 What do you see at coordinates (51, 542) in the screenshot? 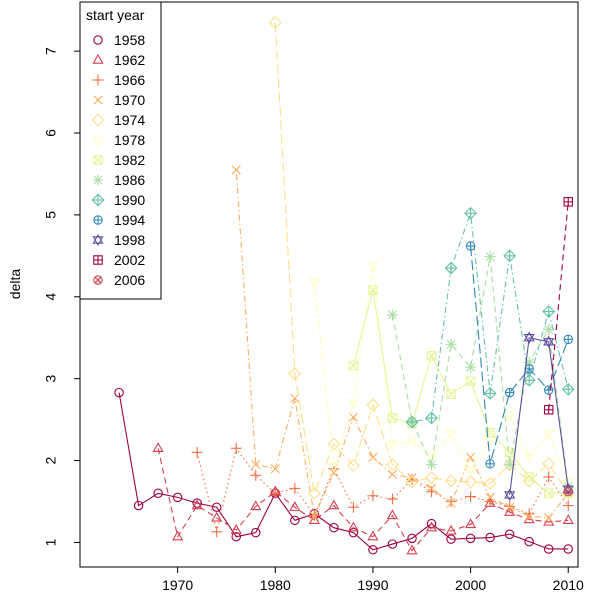
I see `y-tick-label: 1` at bounding box center [51, 542].